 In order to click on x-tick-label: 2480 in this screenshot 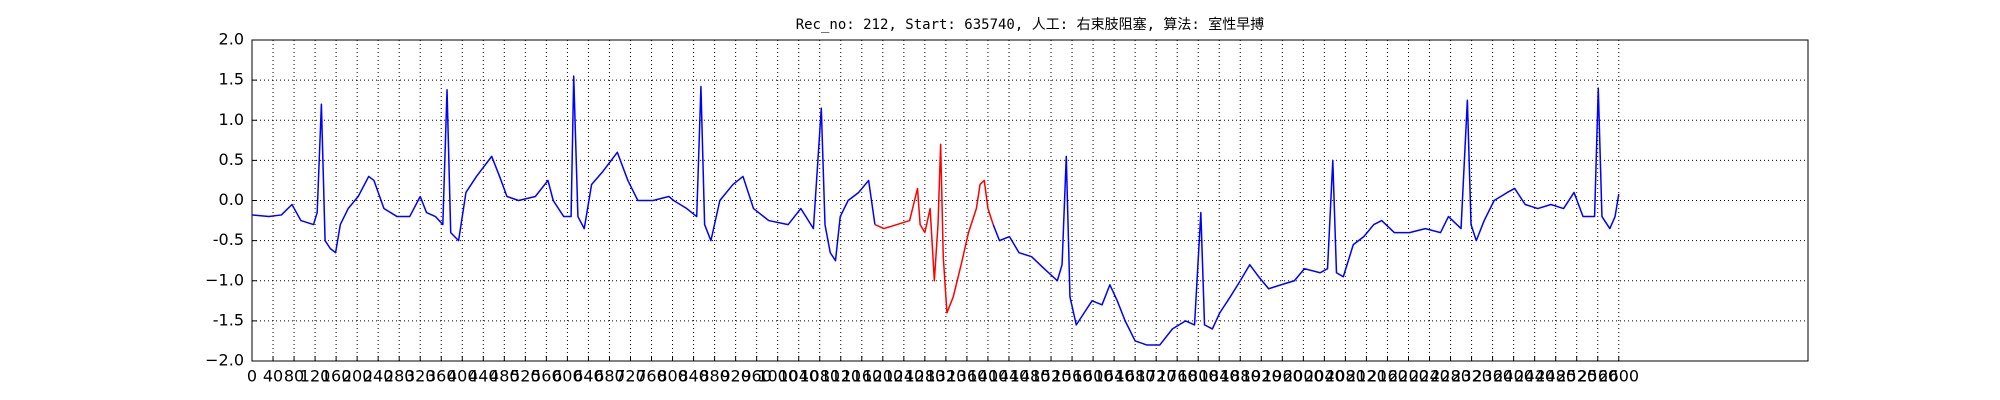, I will do `click(1555, 376)`.